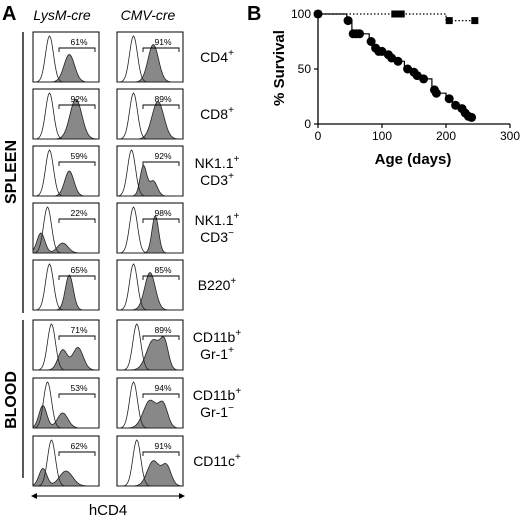 The image size is (520, 519). What do you see at coordinates (396, 17) in the screenshot?
I see `survival-line-square` at bounding box center [396, 17].